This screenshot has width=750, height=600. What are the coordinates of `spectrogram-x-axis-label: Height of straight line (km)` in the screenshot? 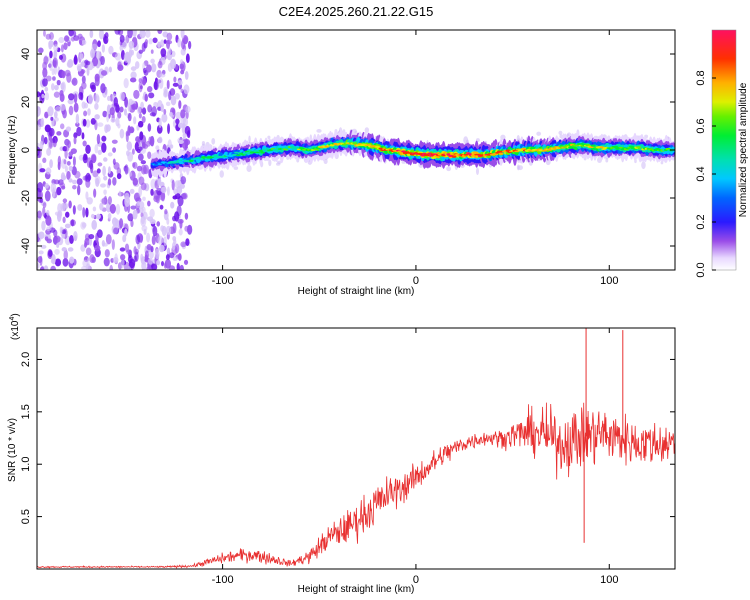 It's located at (356, 291).